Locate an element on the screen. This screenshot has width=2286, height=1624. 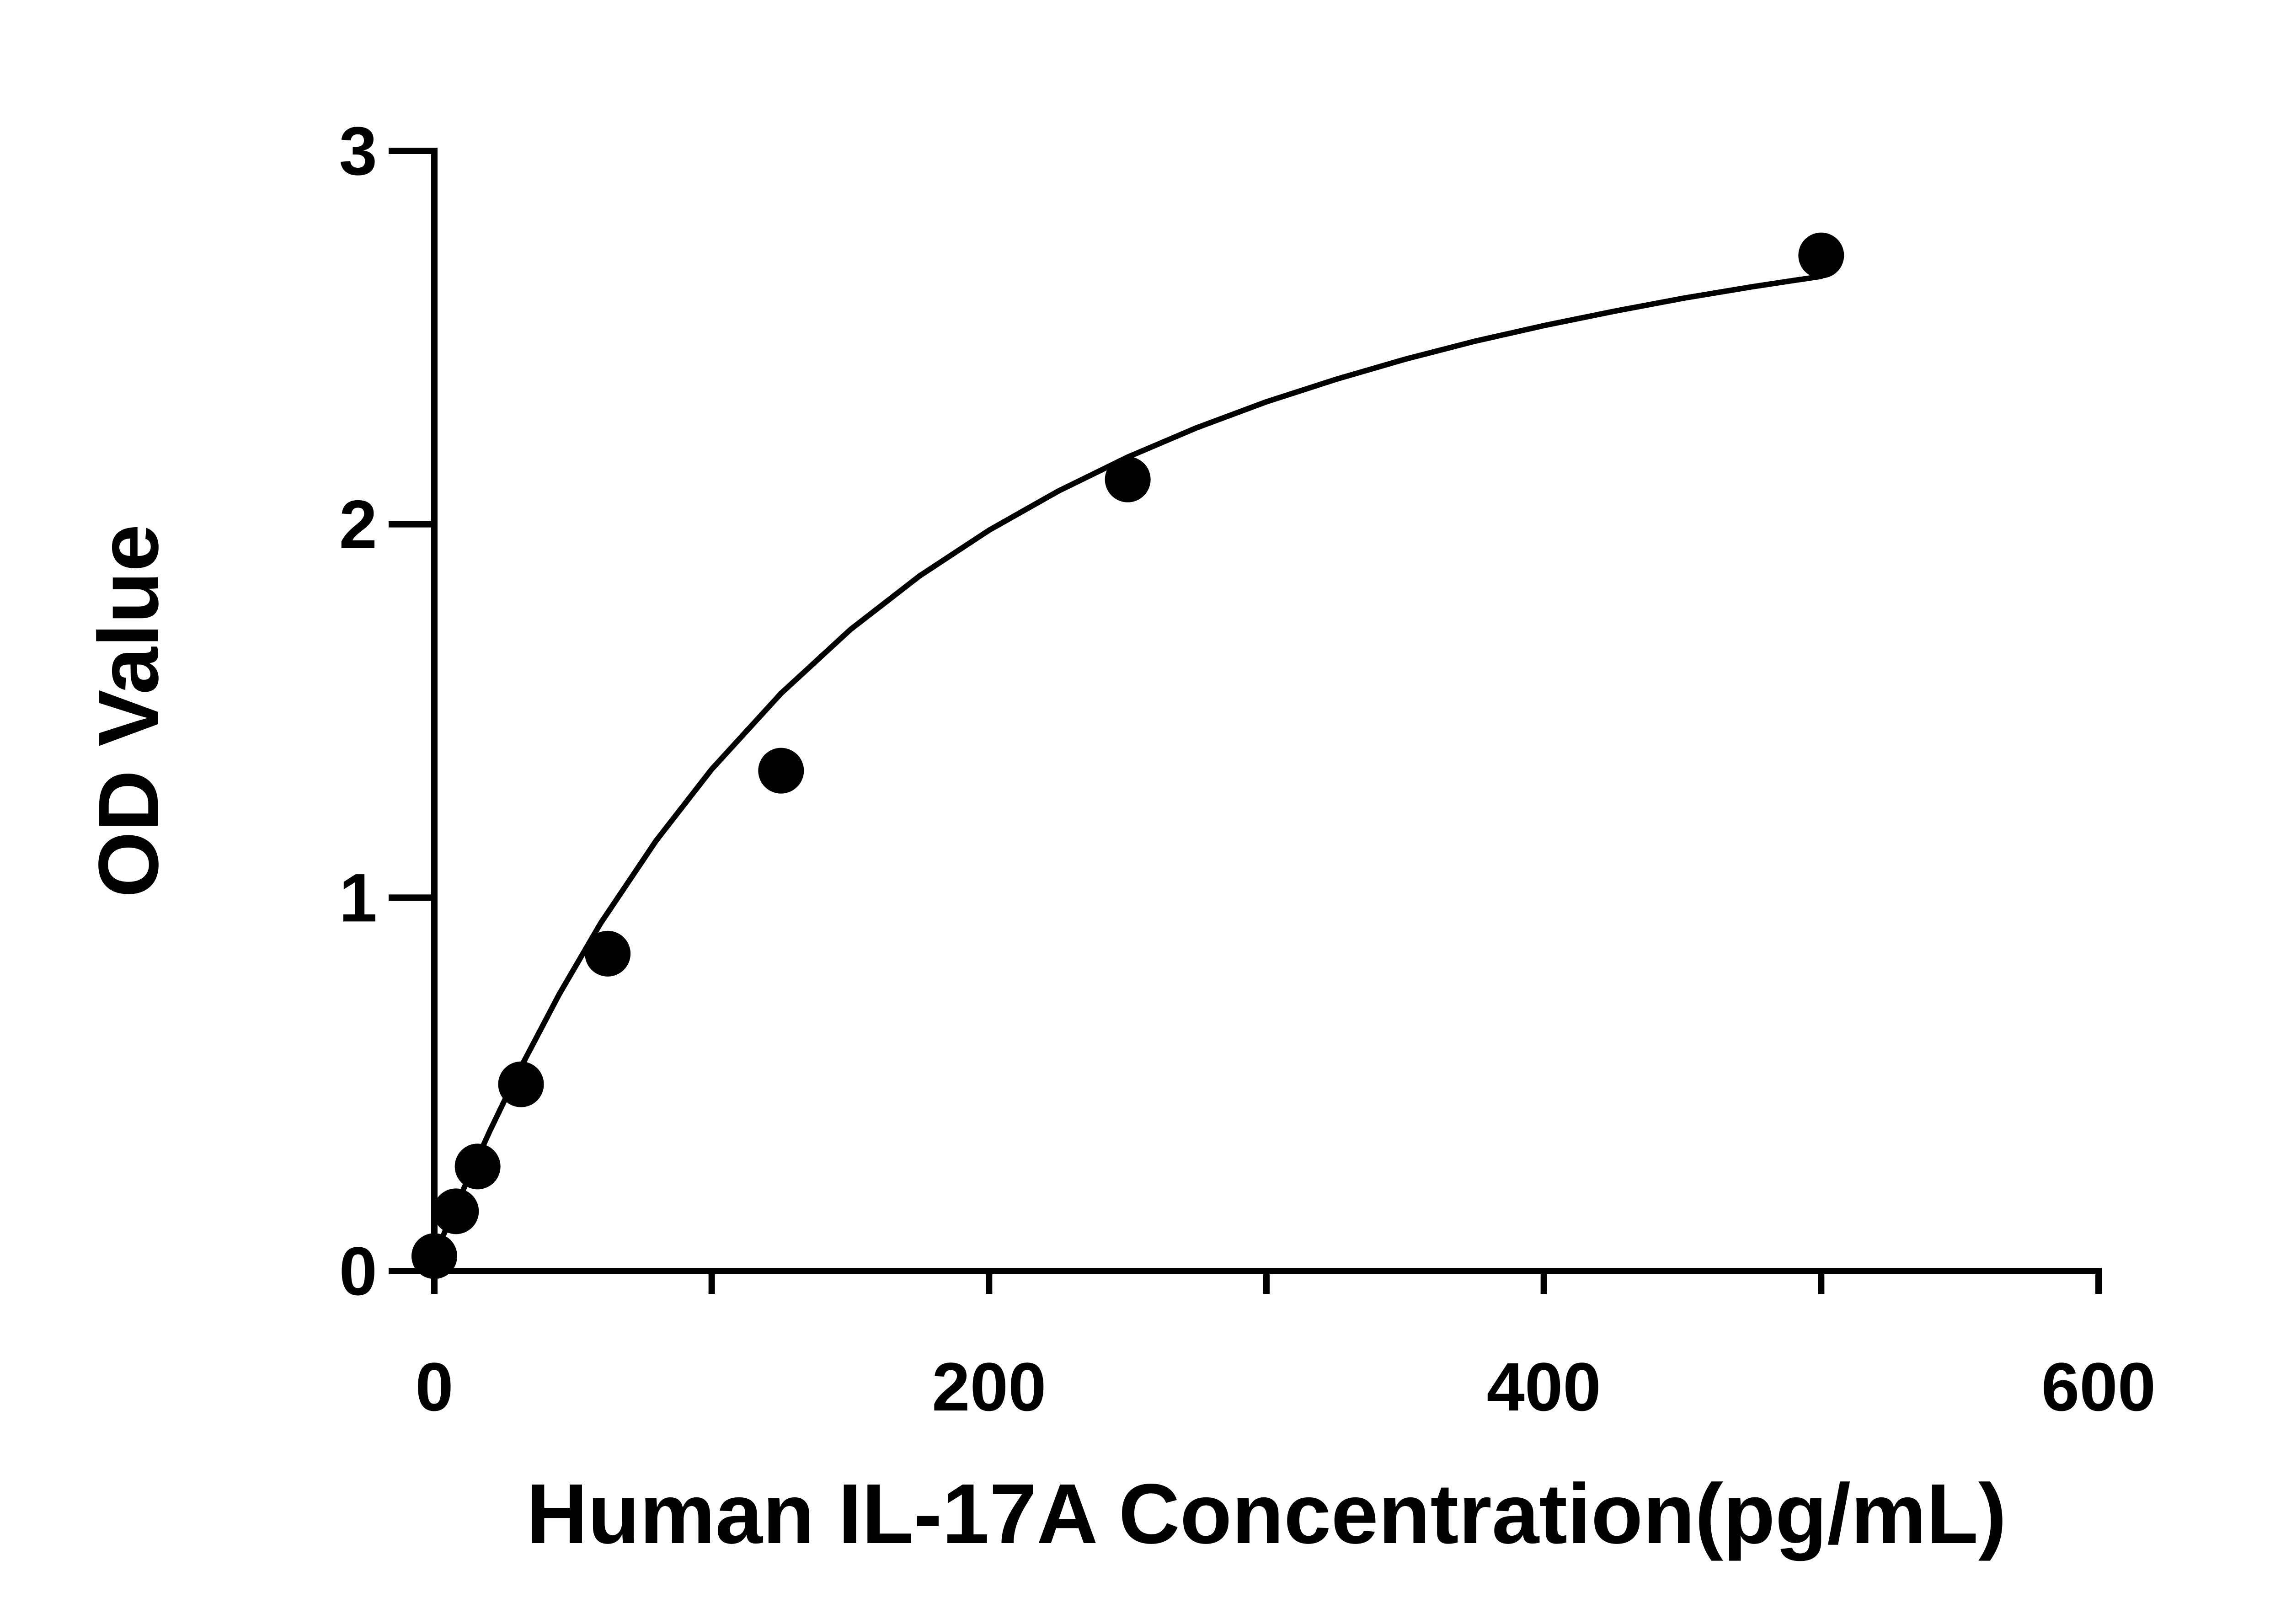
x-tick-label: 400 is located at coordinates (1544, 1386).